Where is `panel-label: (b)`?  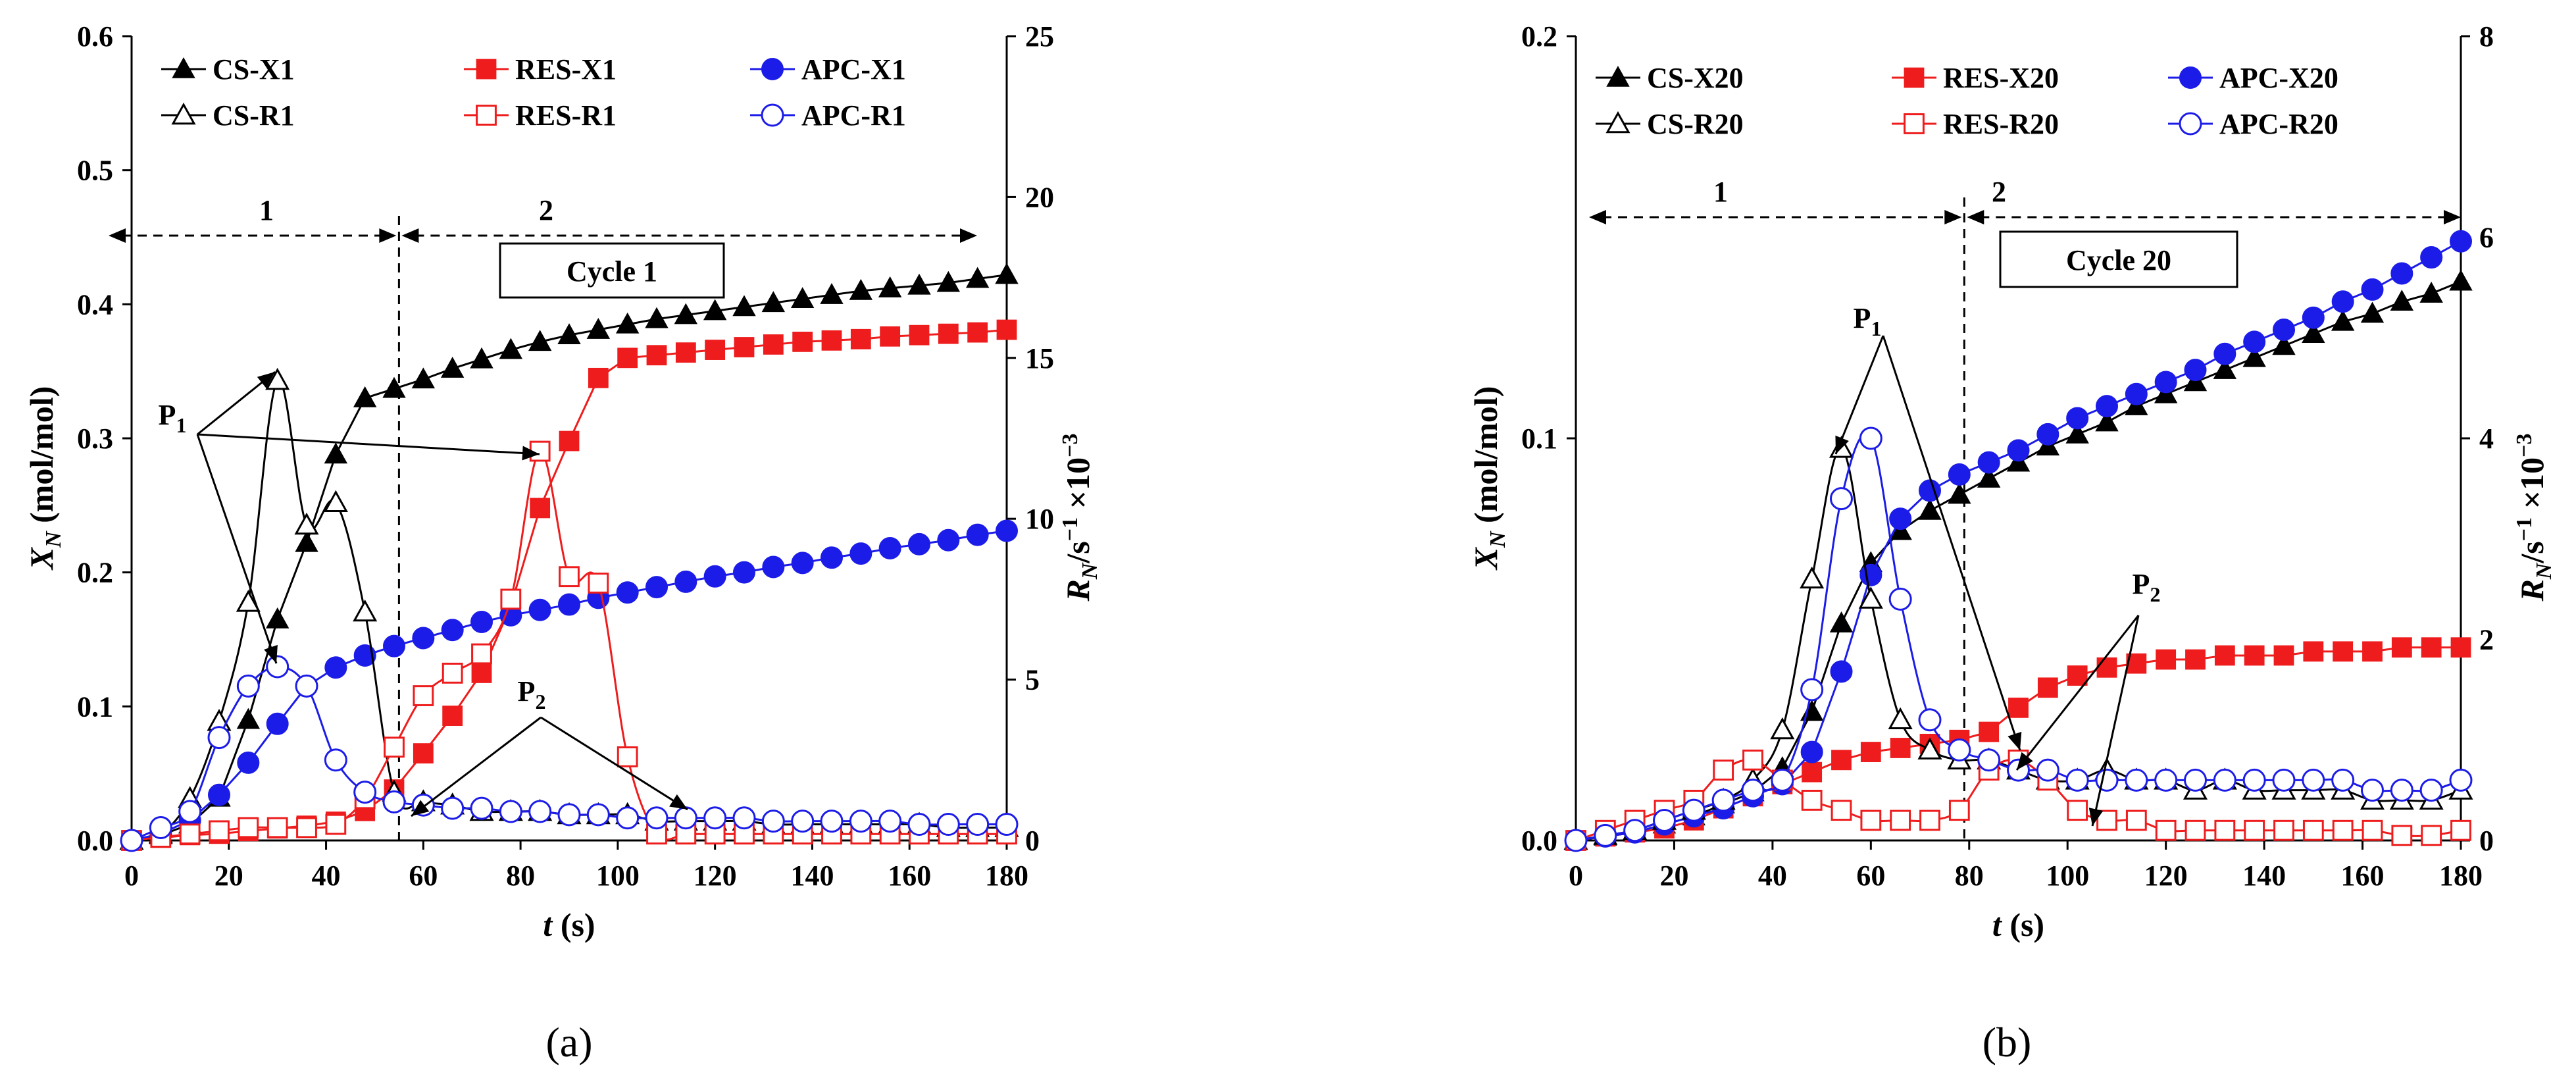 panel-label: (b) is located at coordinates (2008, 1042).